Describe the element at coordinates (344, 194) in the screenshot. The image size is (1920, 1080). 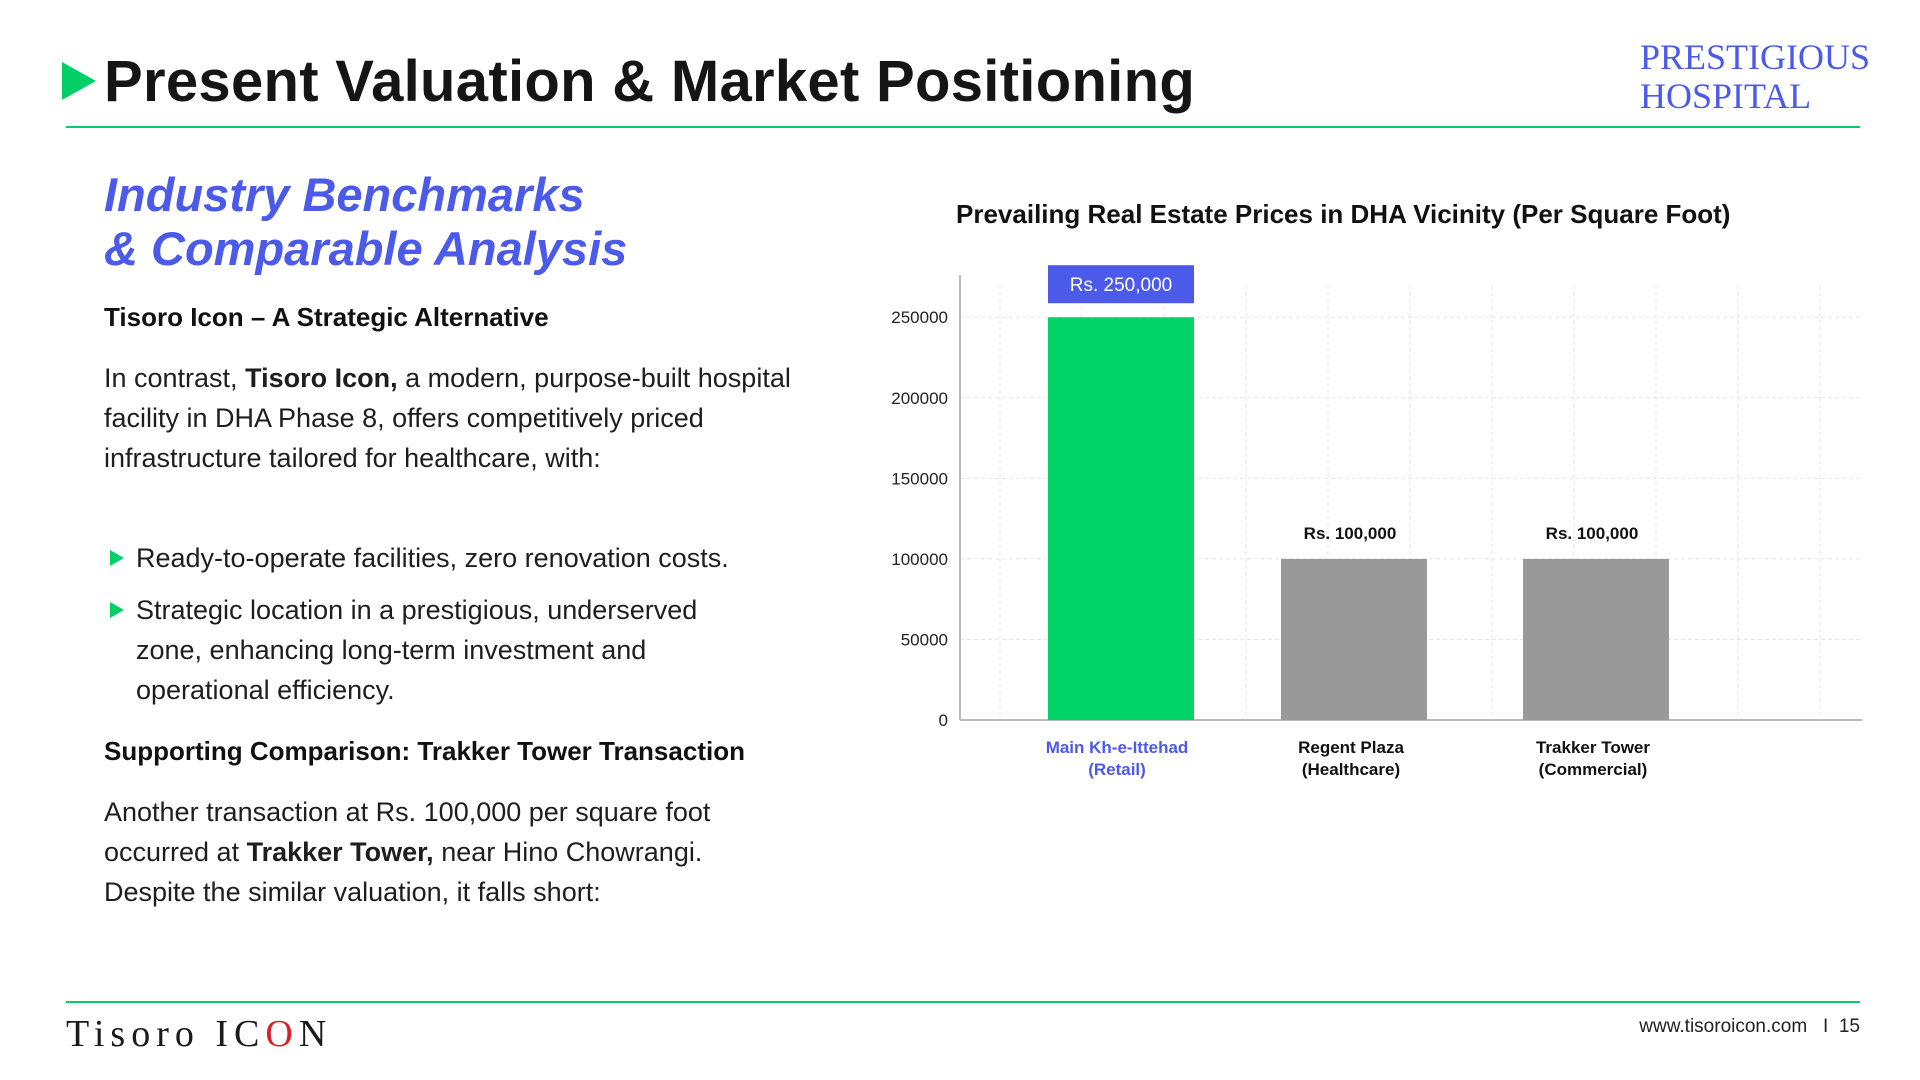
I see `subheading-line-1: Industry Benchmarks` at that location.